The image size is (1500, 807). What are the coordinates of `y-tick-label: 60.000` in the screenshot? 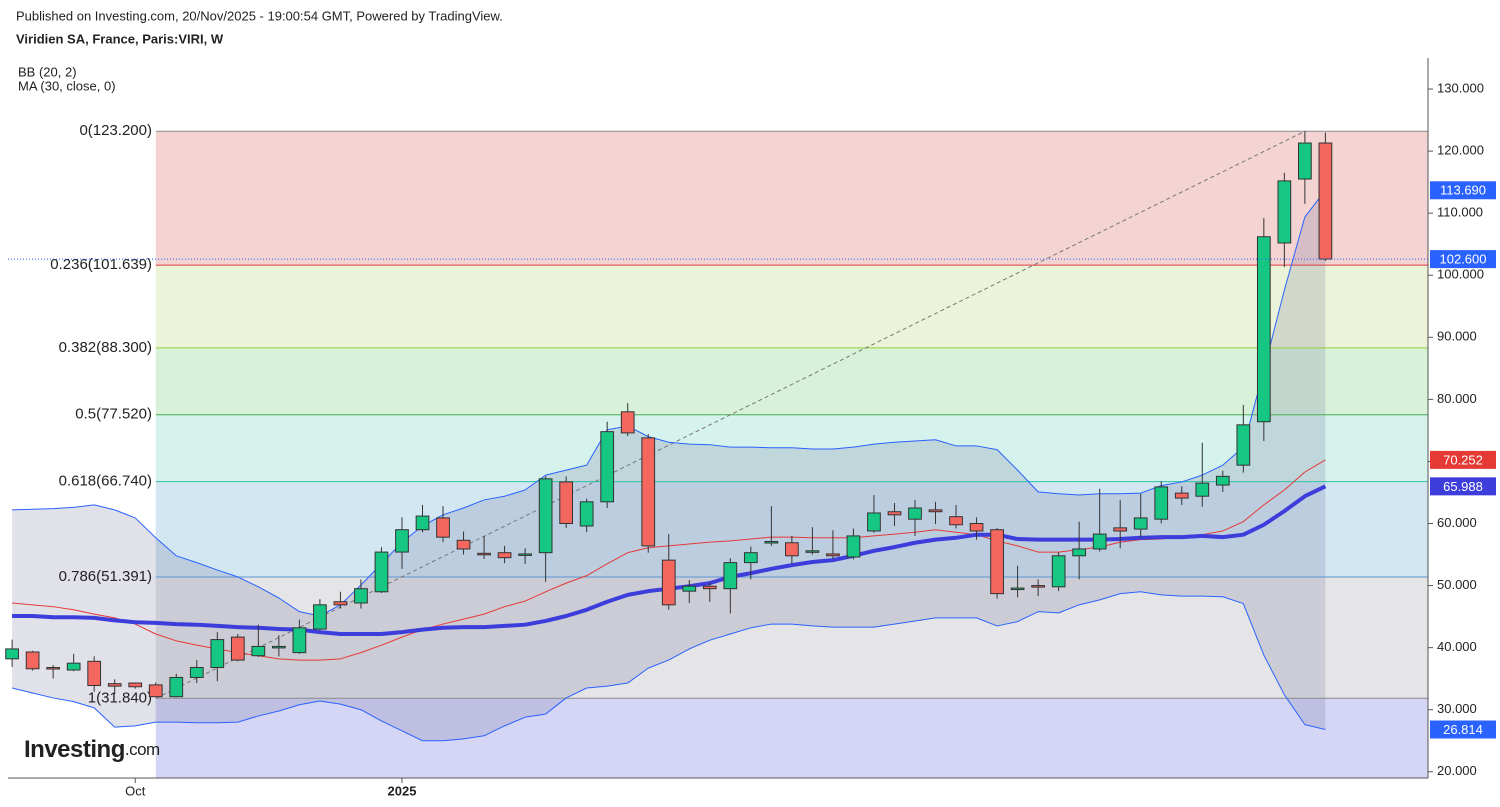 It's located at (1457, 522).